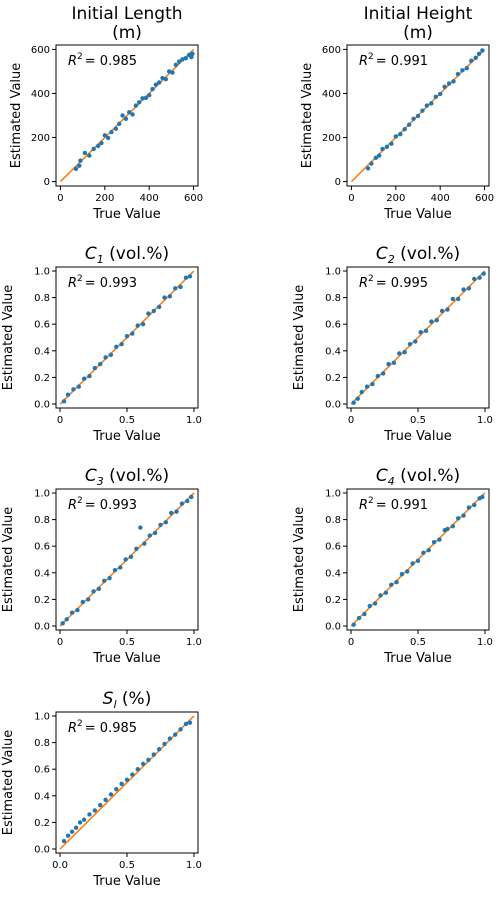 The image size is (500, 899). Describe the element at coordinates (393, 504) in the screenshot. I see `r-squared-label: R2 = 0.991` at that location.